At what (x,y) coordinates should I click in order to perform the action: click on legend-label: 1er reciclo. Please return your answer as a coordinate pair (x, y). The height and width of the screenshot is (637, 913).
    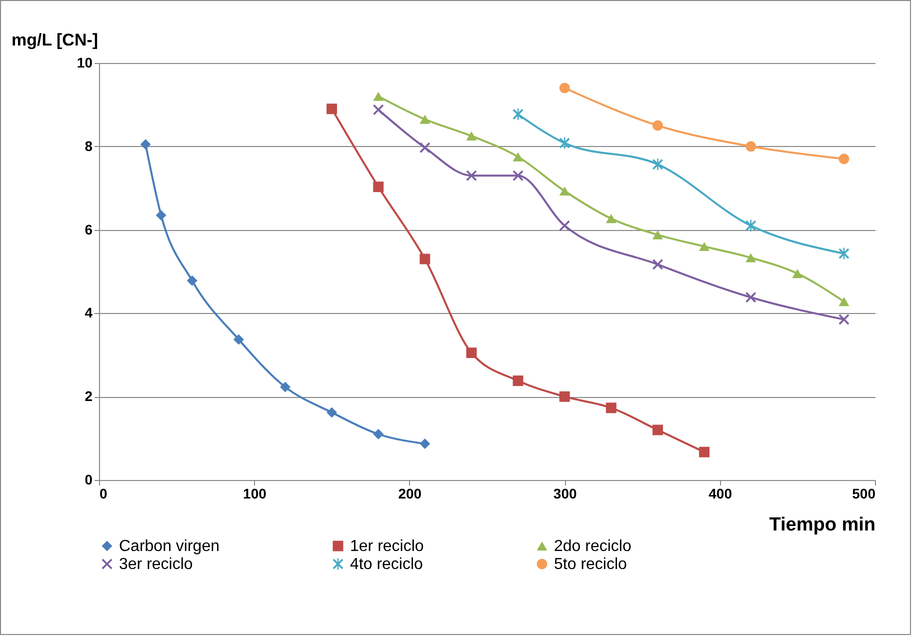
    Looking at the image, I should click on (387, 546).